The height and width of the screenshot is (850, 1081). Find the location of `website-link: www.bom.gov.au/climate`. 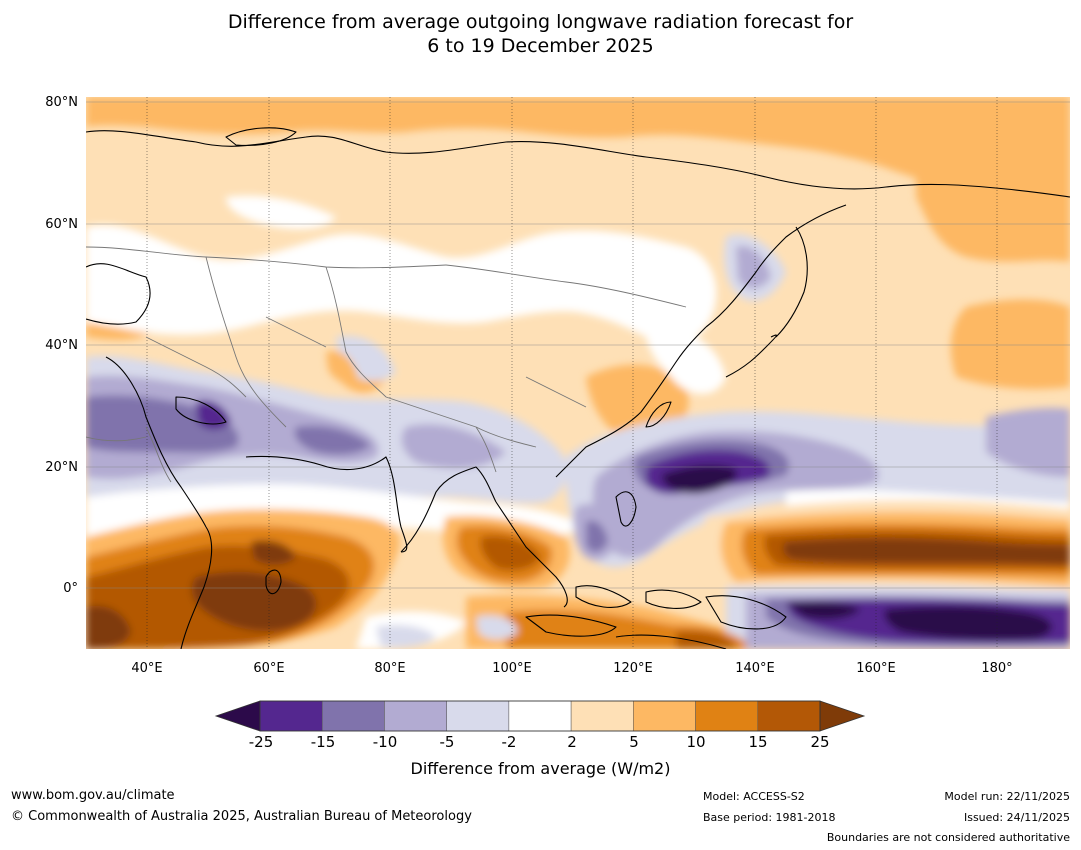

website-link: www.bom.gov.au/climate is located at coordinates (93, 795).